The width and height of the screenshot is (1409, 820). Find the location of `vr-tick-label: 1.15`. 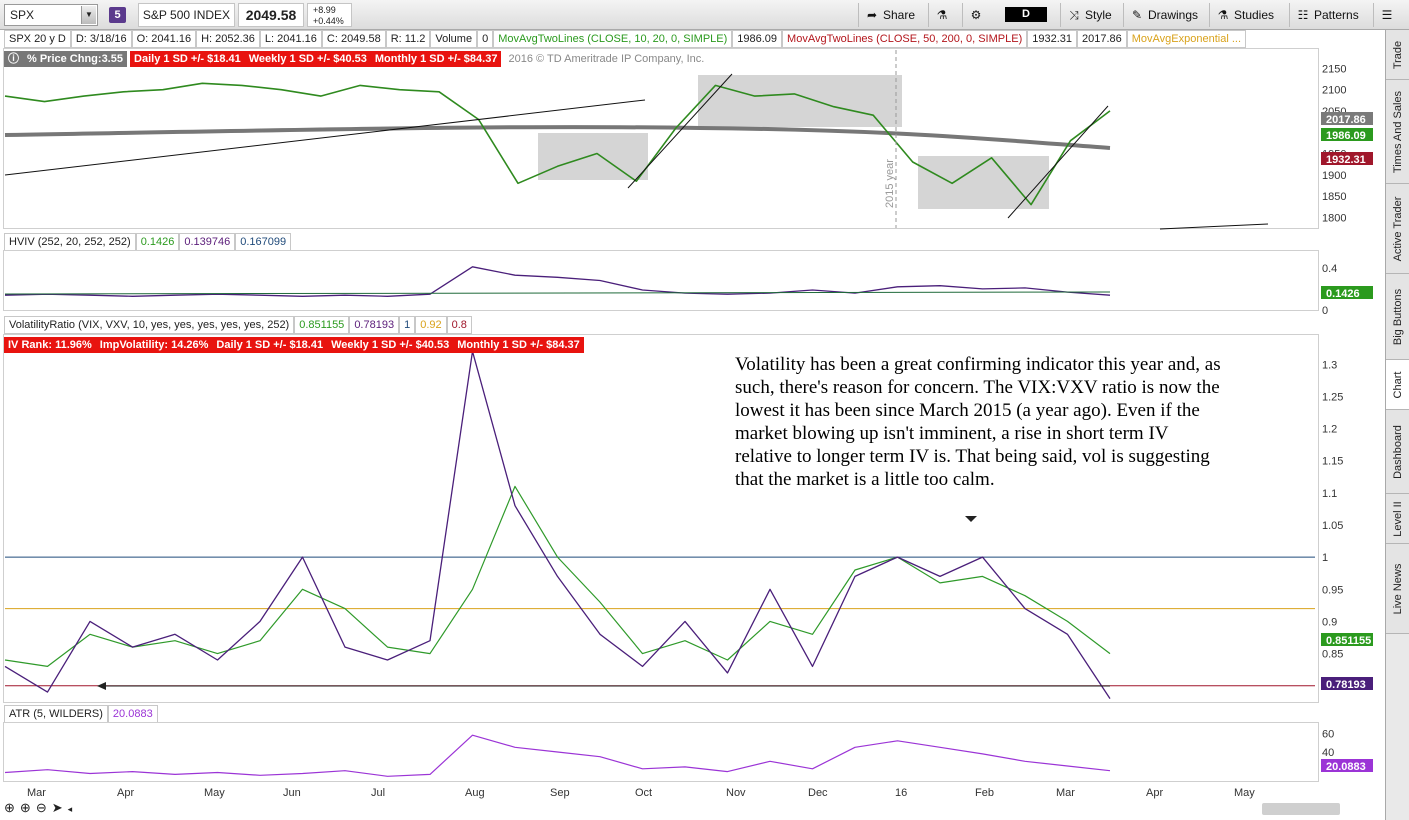

vr-tick-label: 1.15 is located at coordinates (1332, 462).